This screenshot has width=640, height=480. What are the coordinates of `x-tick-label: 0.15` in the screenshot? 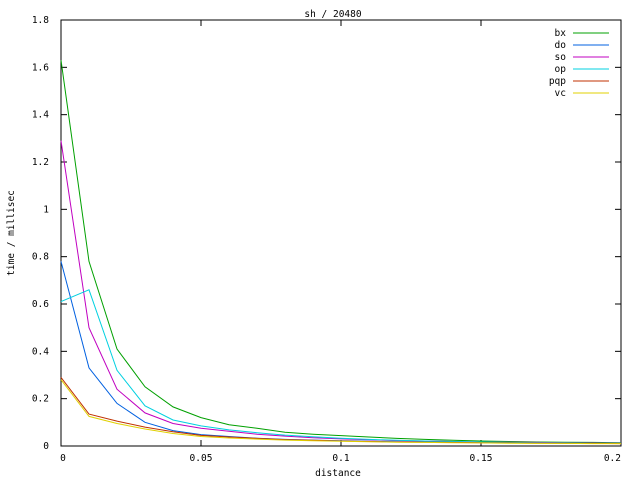 It's located at (481, 458).